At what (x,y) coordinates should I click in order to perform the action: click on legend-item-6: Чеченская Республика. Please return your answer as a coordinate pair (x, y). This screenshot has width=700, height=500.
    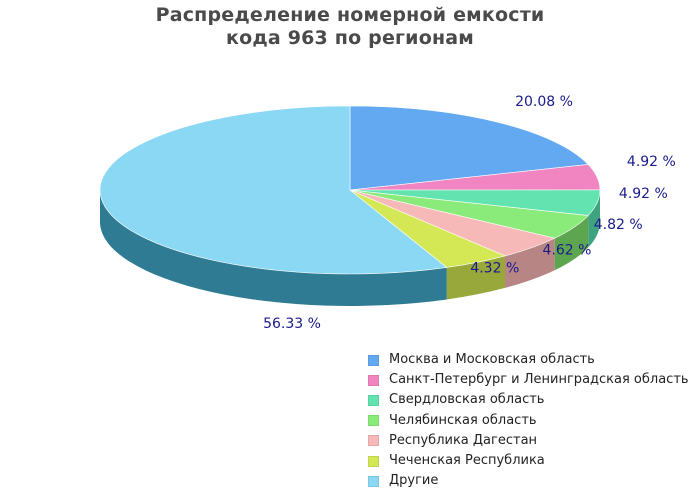
    Looking at the image, I should click on (528, 461).